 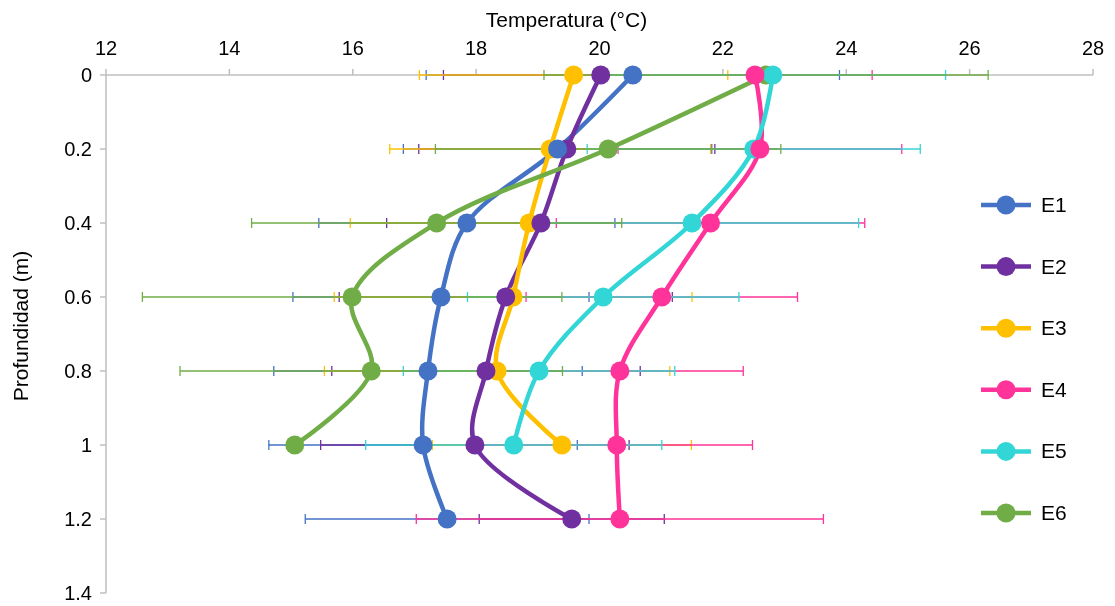 What do you see at coordinates (106, 48) in the screenshot?
I see `x-tick-label: 12` at bounding box center [106, 48].